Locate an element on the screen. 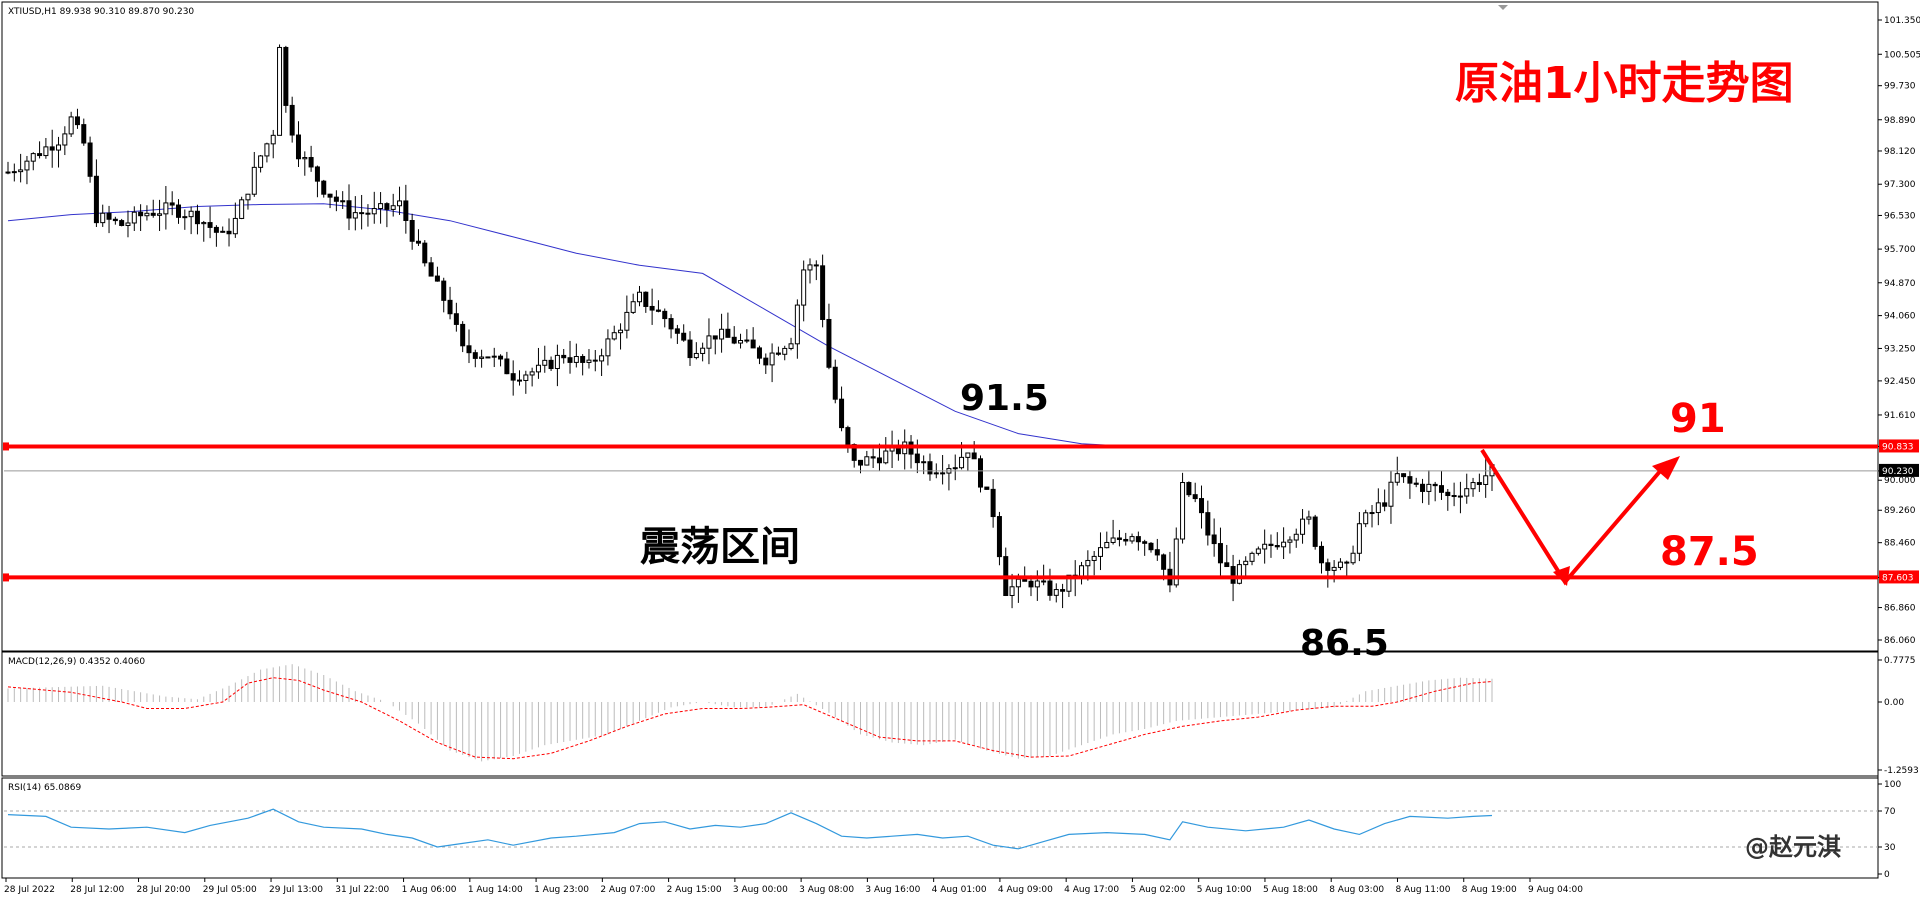  collapse-arrow-icon is located at coordinates (1503, 7).